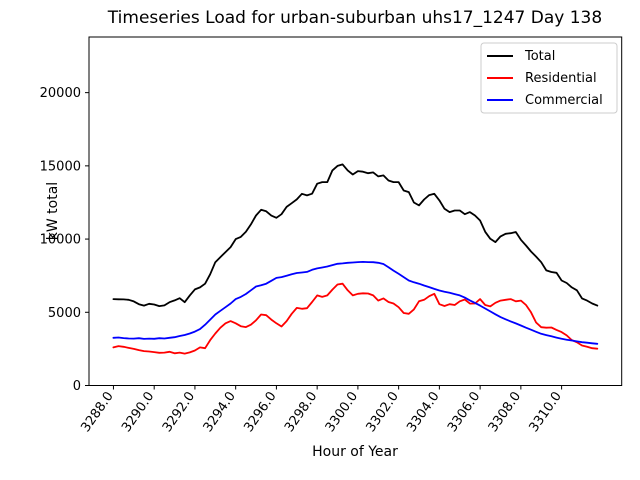  I want to click on x-tick-label: 3308.0, so click(505, 412).